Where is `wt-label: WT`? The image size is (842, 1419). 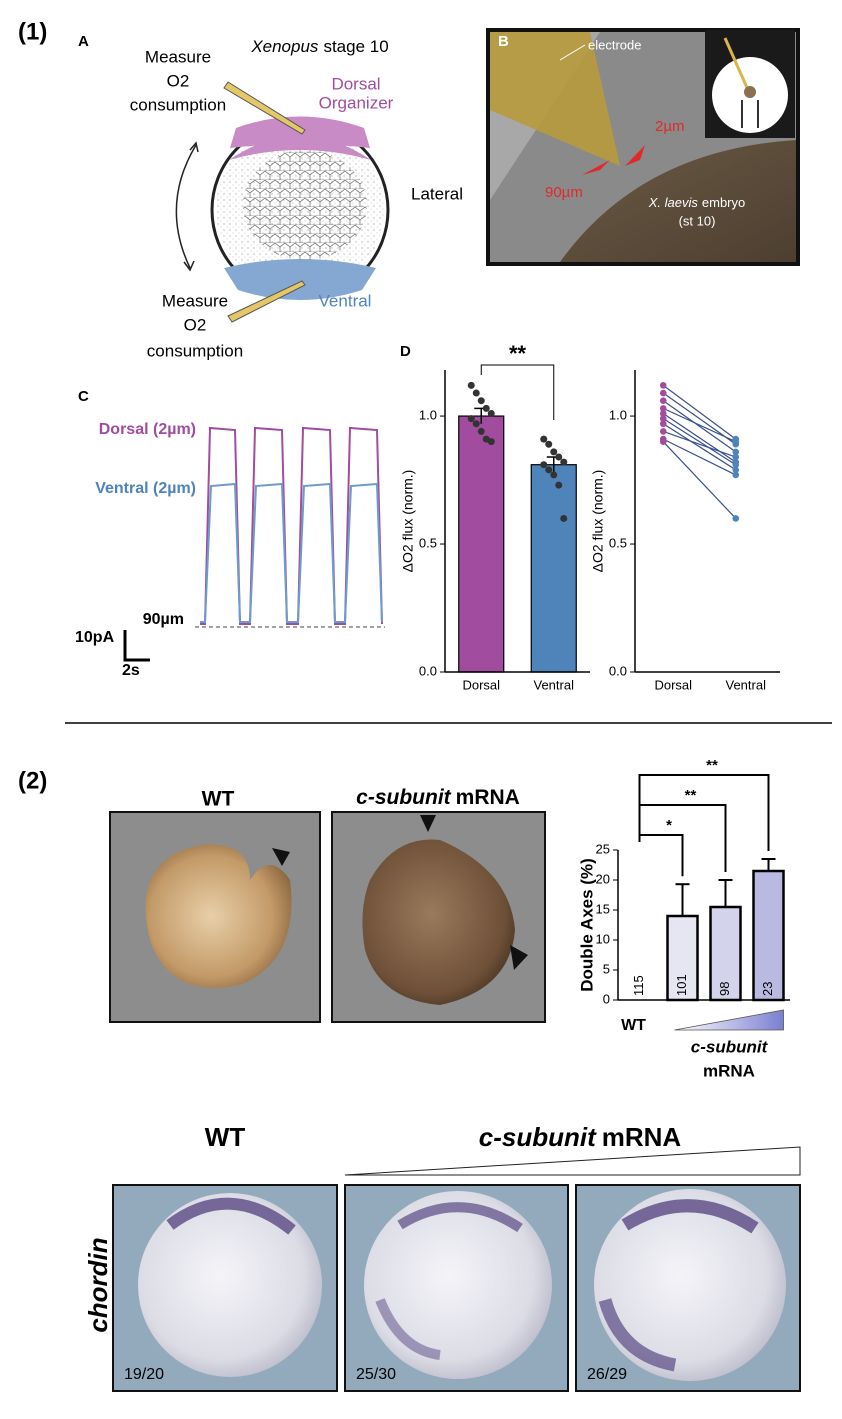 wt-label: WT is located at coordinates (218, 799).